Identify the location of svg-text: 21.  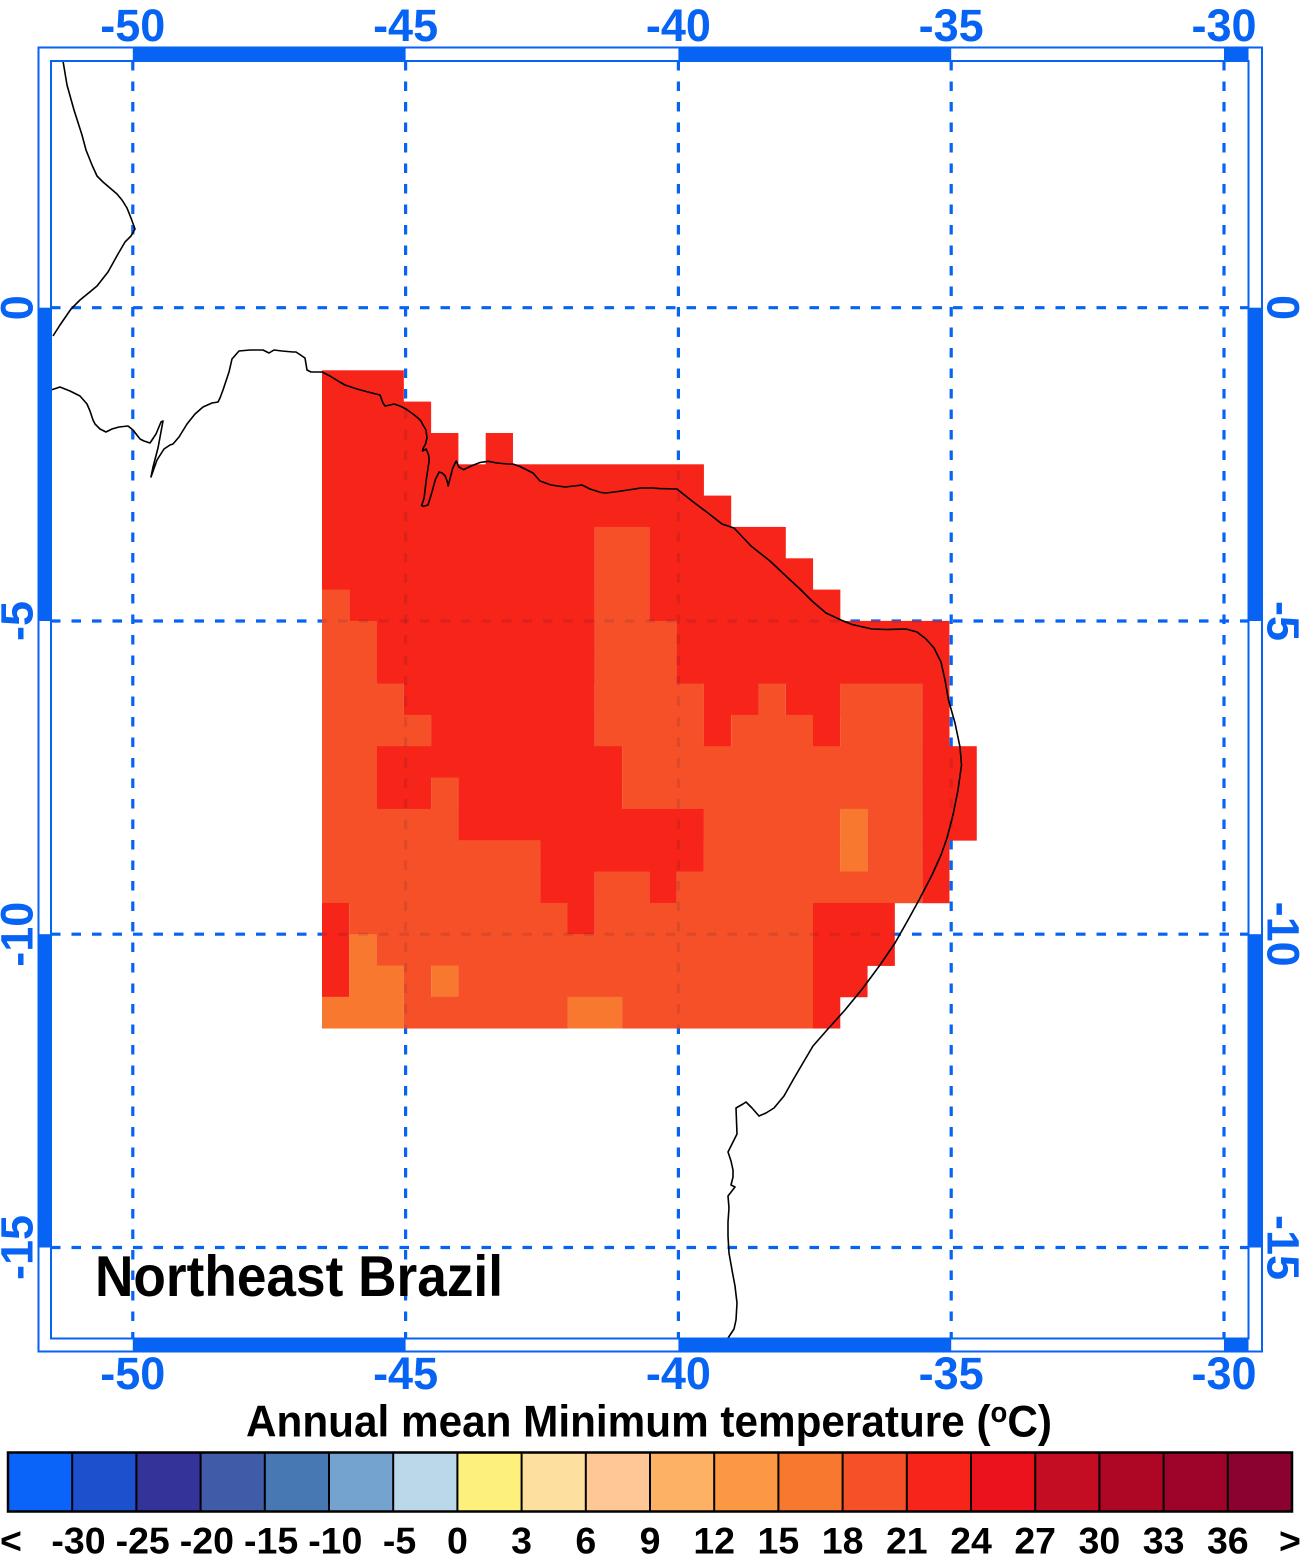
(907, 1540).